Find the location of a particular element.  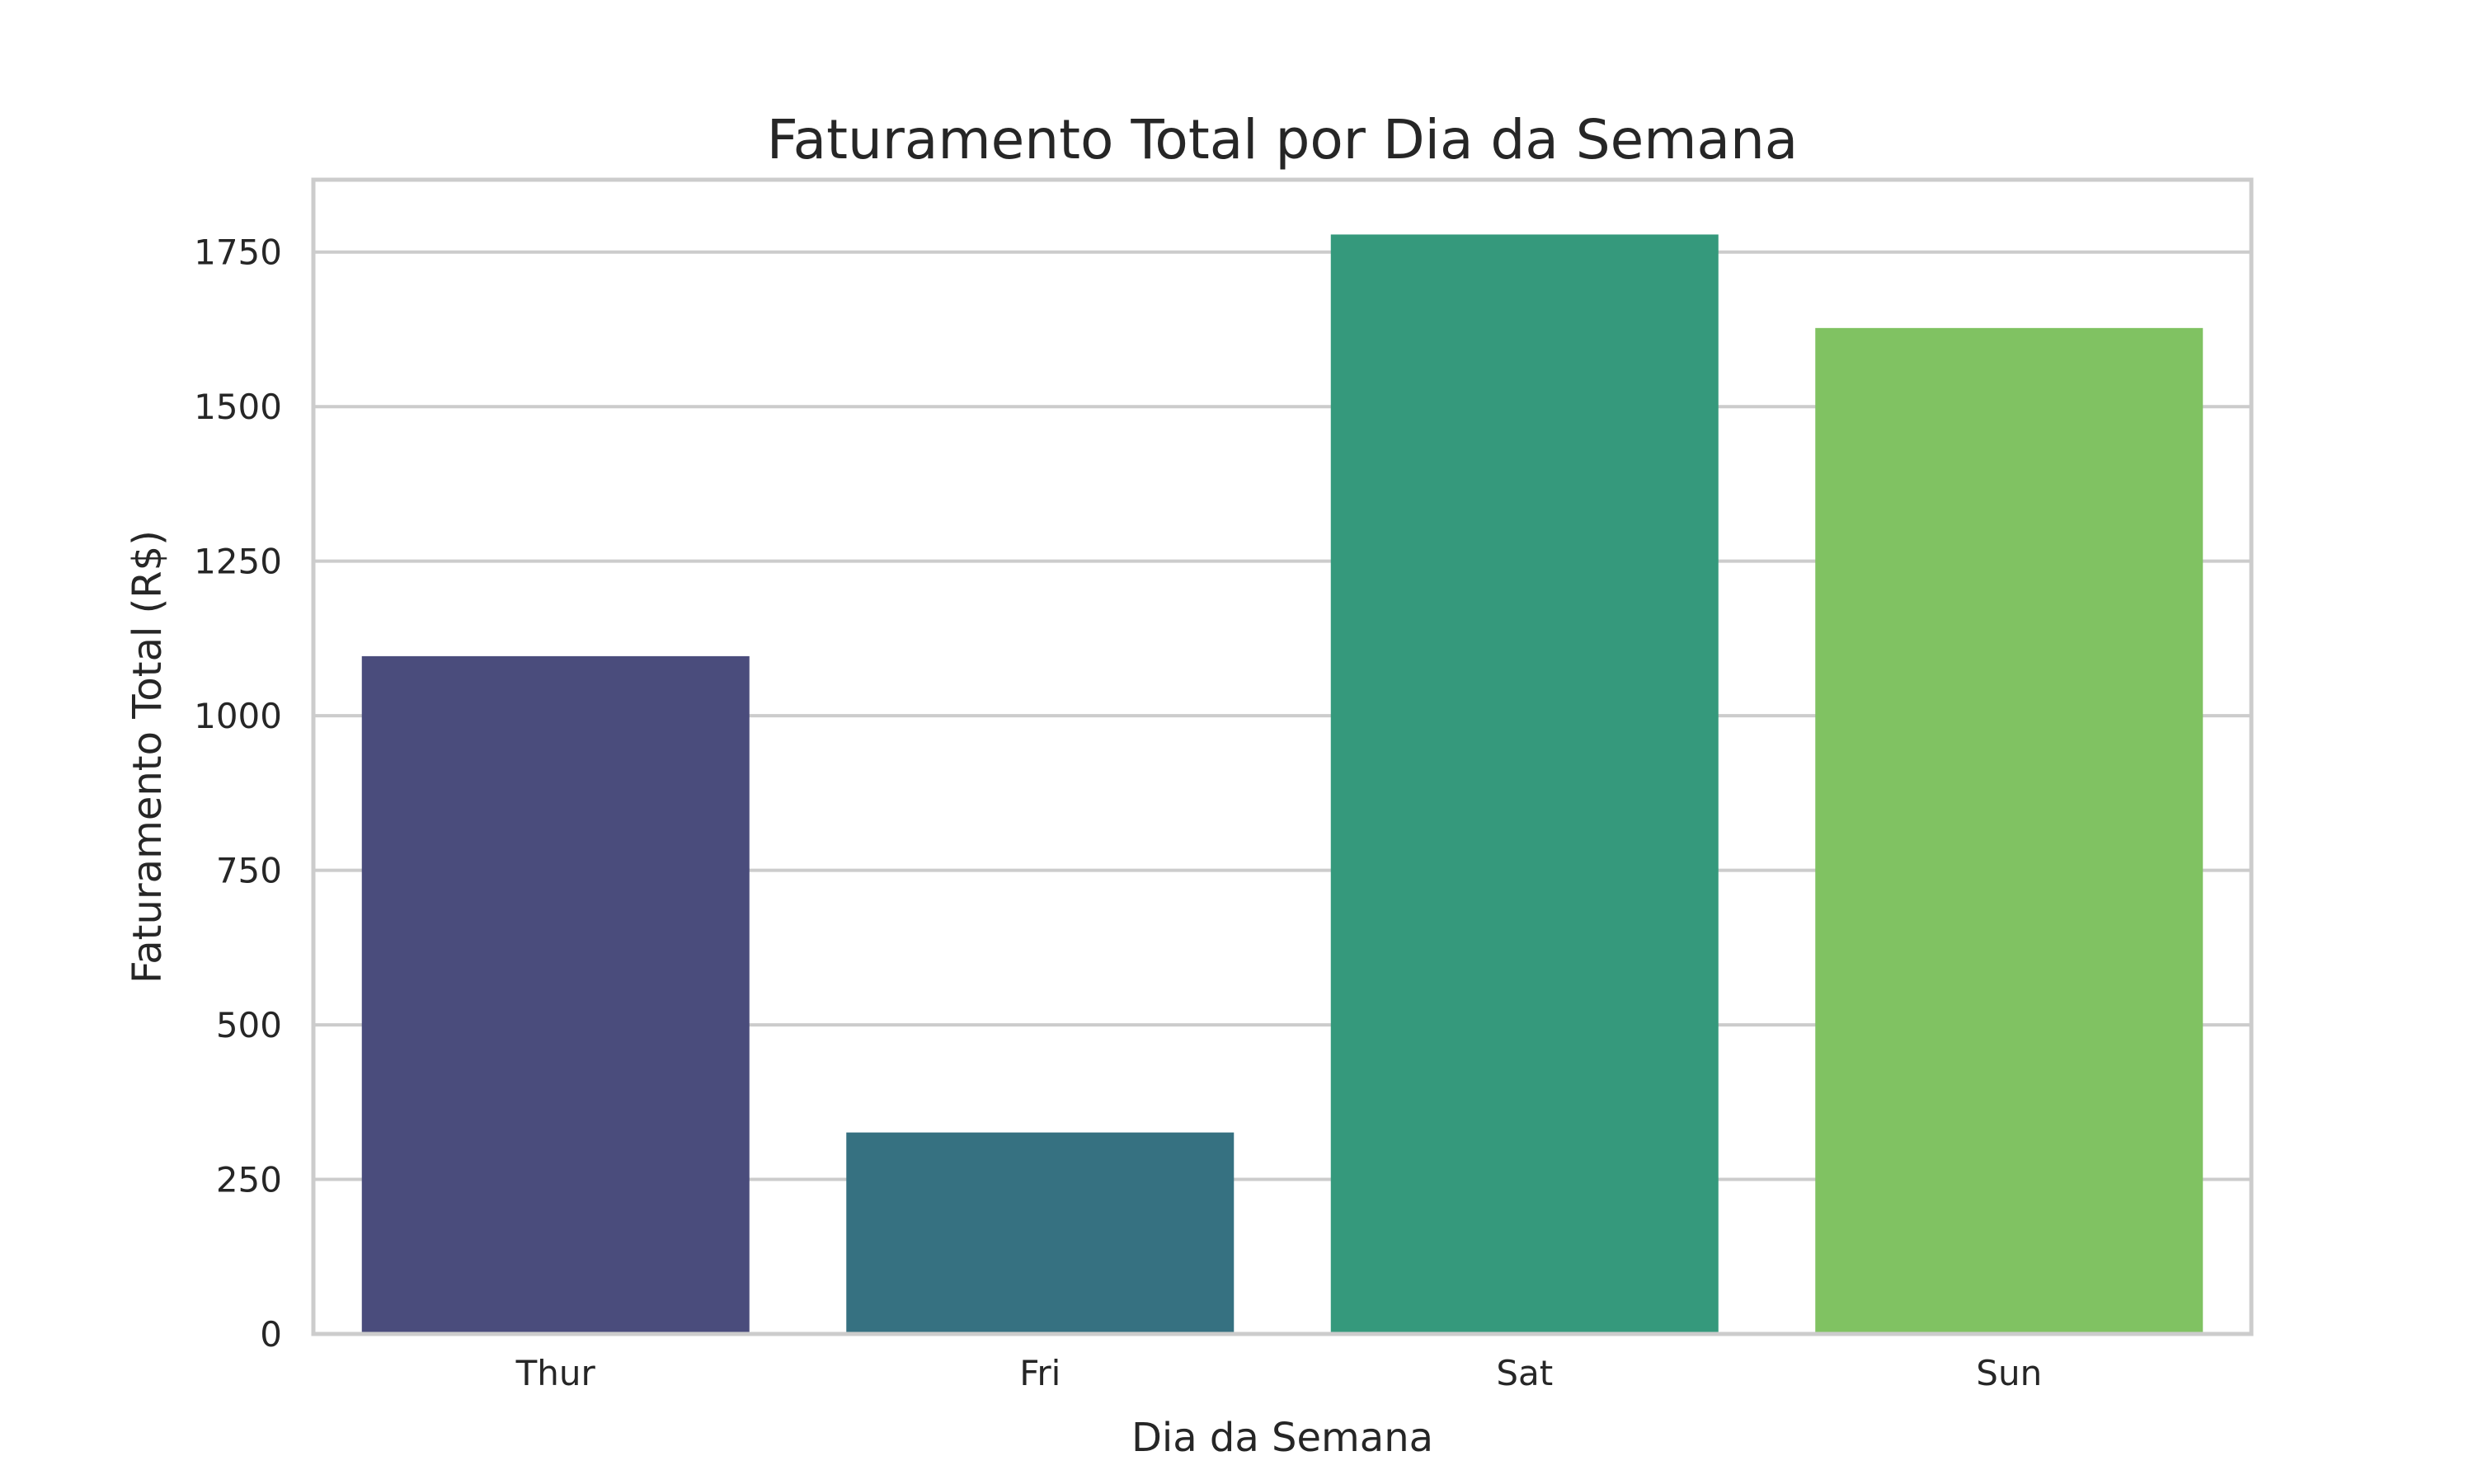

bar-sat is located at coordinates (1524, 784).